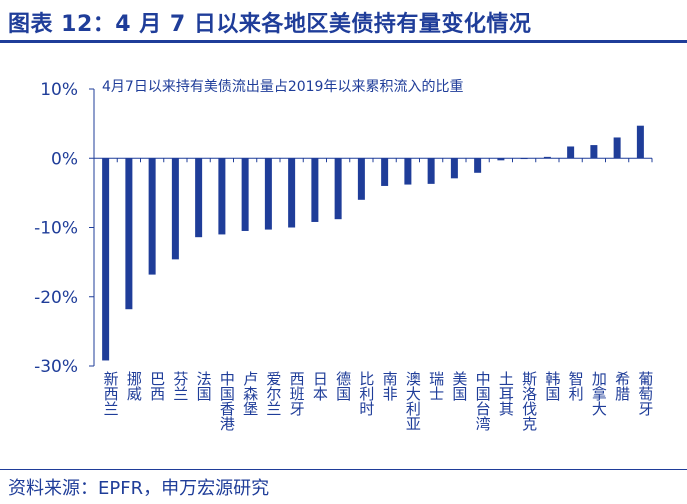 The width and height of the screenshot is (687, 504). I want to click on x-tick-label: 新西兰, so click(111, 393).